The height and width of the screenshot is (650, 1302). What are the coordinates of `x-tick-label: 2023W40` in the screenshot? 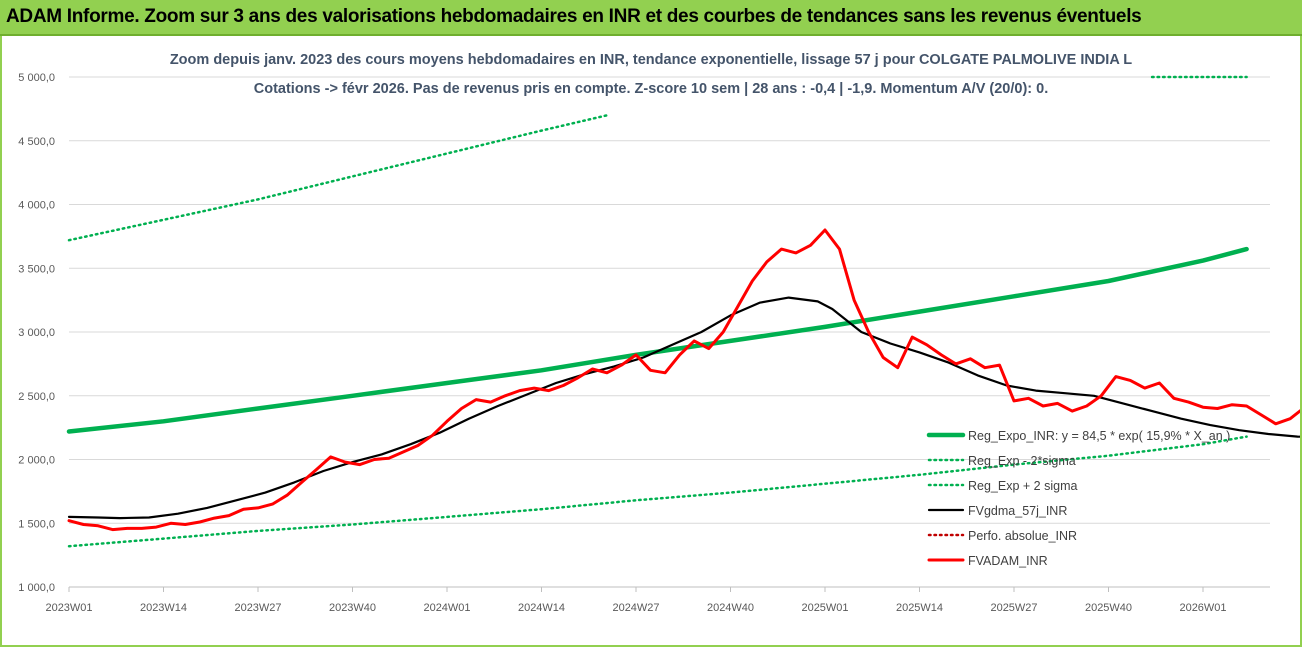 It's located at (352, 608).